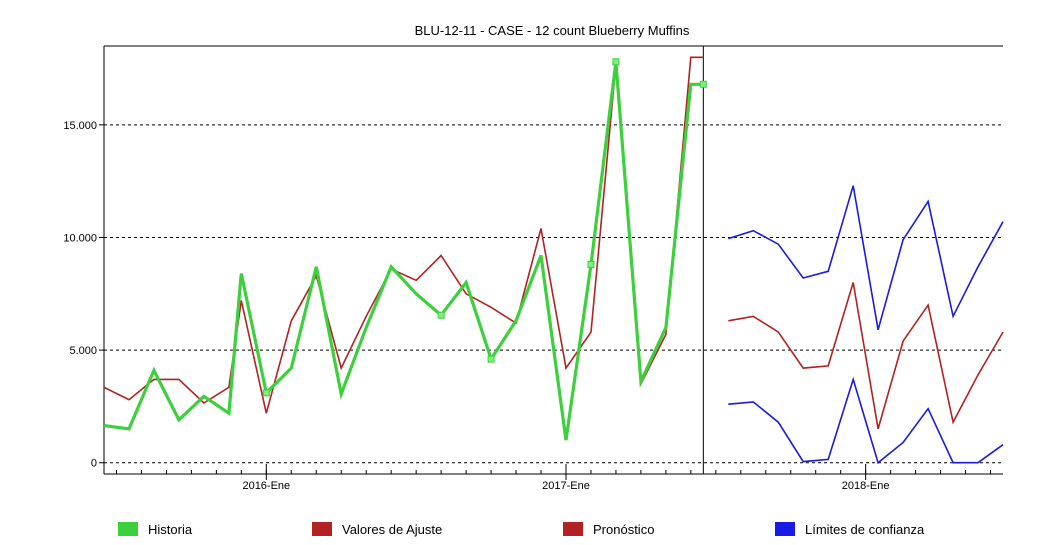 Image resolution: width=1044 pixels, height=545 pixels. Describe the element at coordinates (322, 529) in the screenshot. I see `legend-swatch-valores-de-ajuste` at that location.